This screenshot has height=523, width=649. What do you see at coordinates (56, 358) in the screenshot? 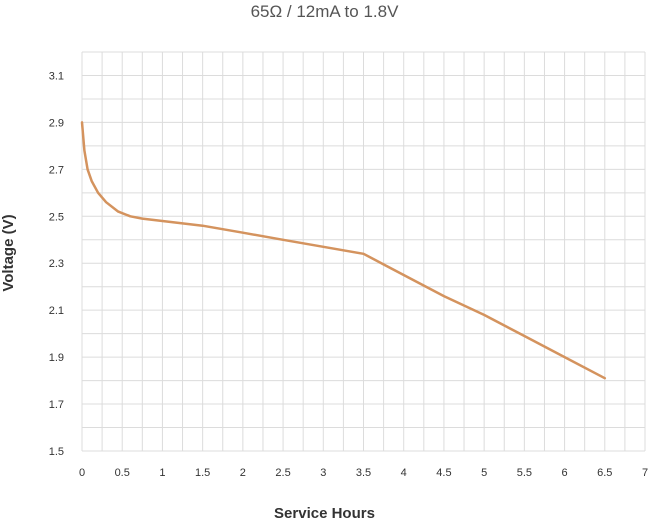
I see `y-tick-label: 1.9` at bounding box center [56, 358].